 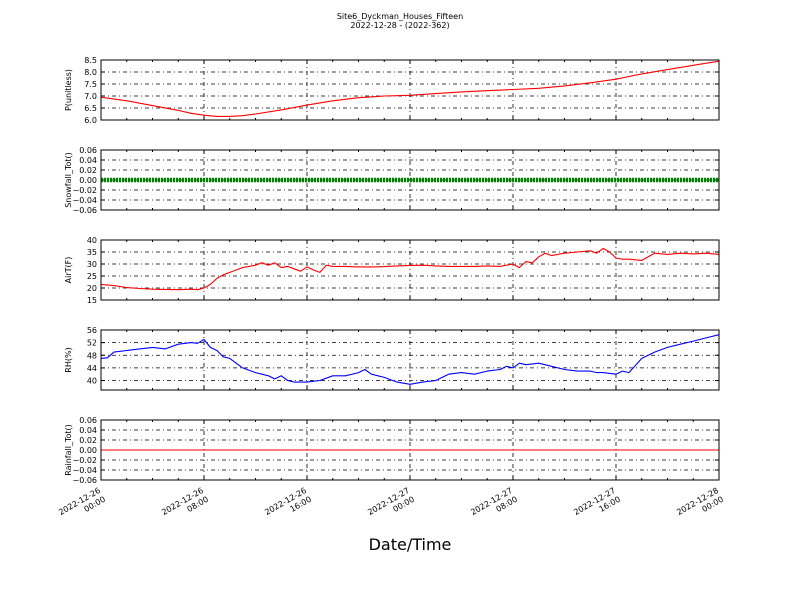 What do you see at coordinates (597, 506) in the screenshot?
I see `x-tick-label: 2022-12-2716:00` at bounding box center [597, 506].